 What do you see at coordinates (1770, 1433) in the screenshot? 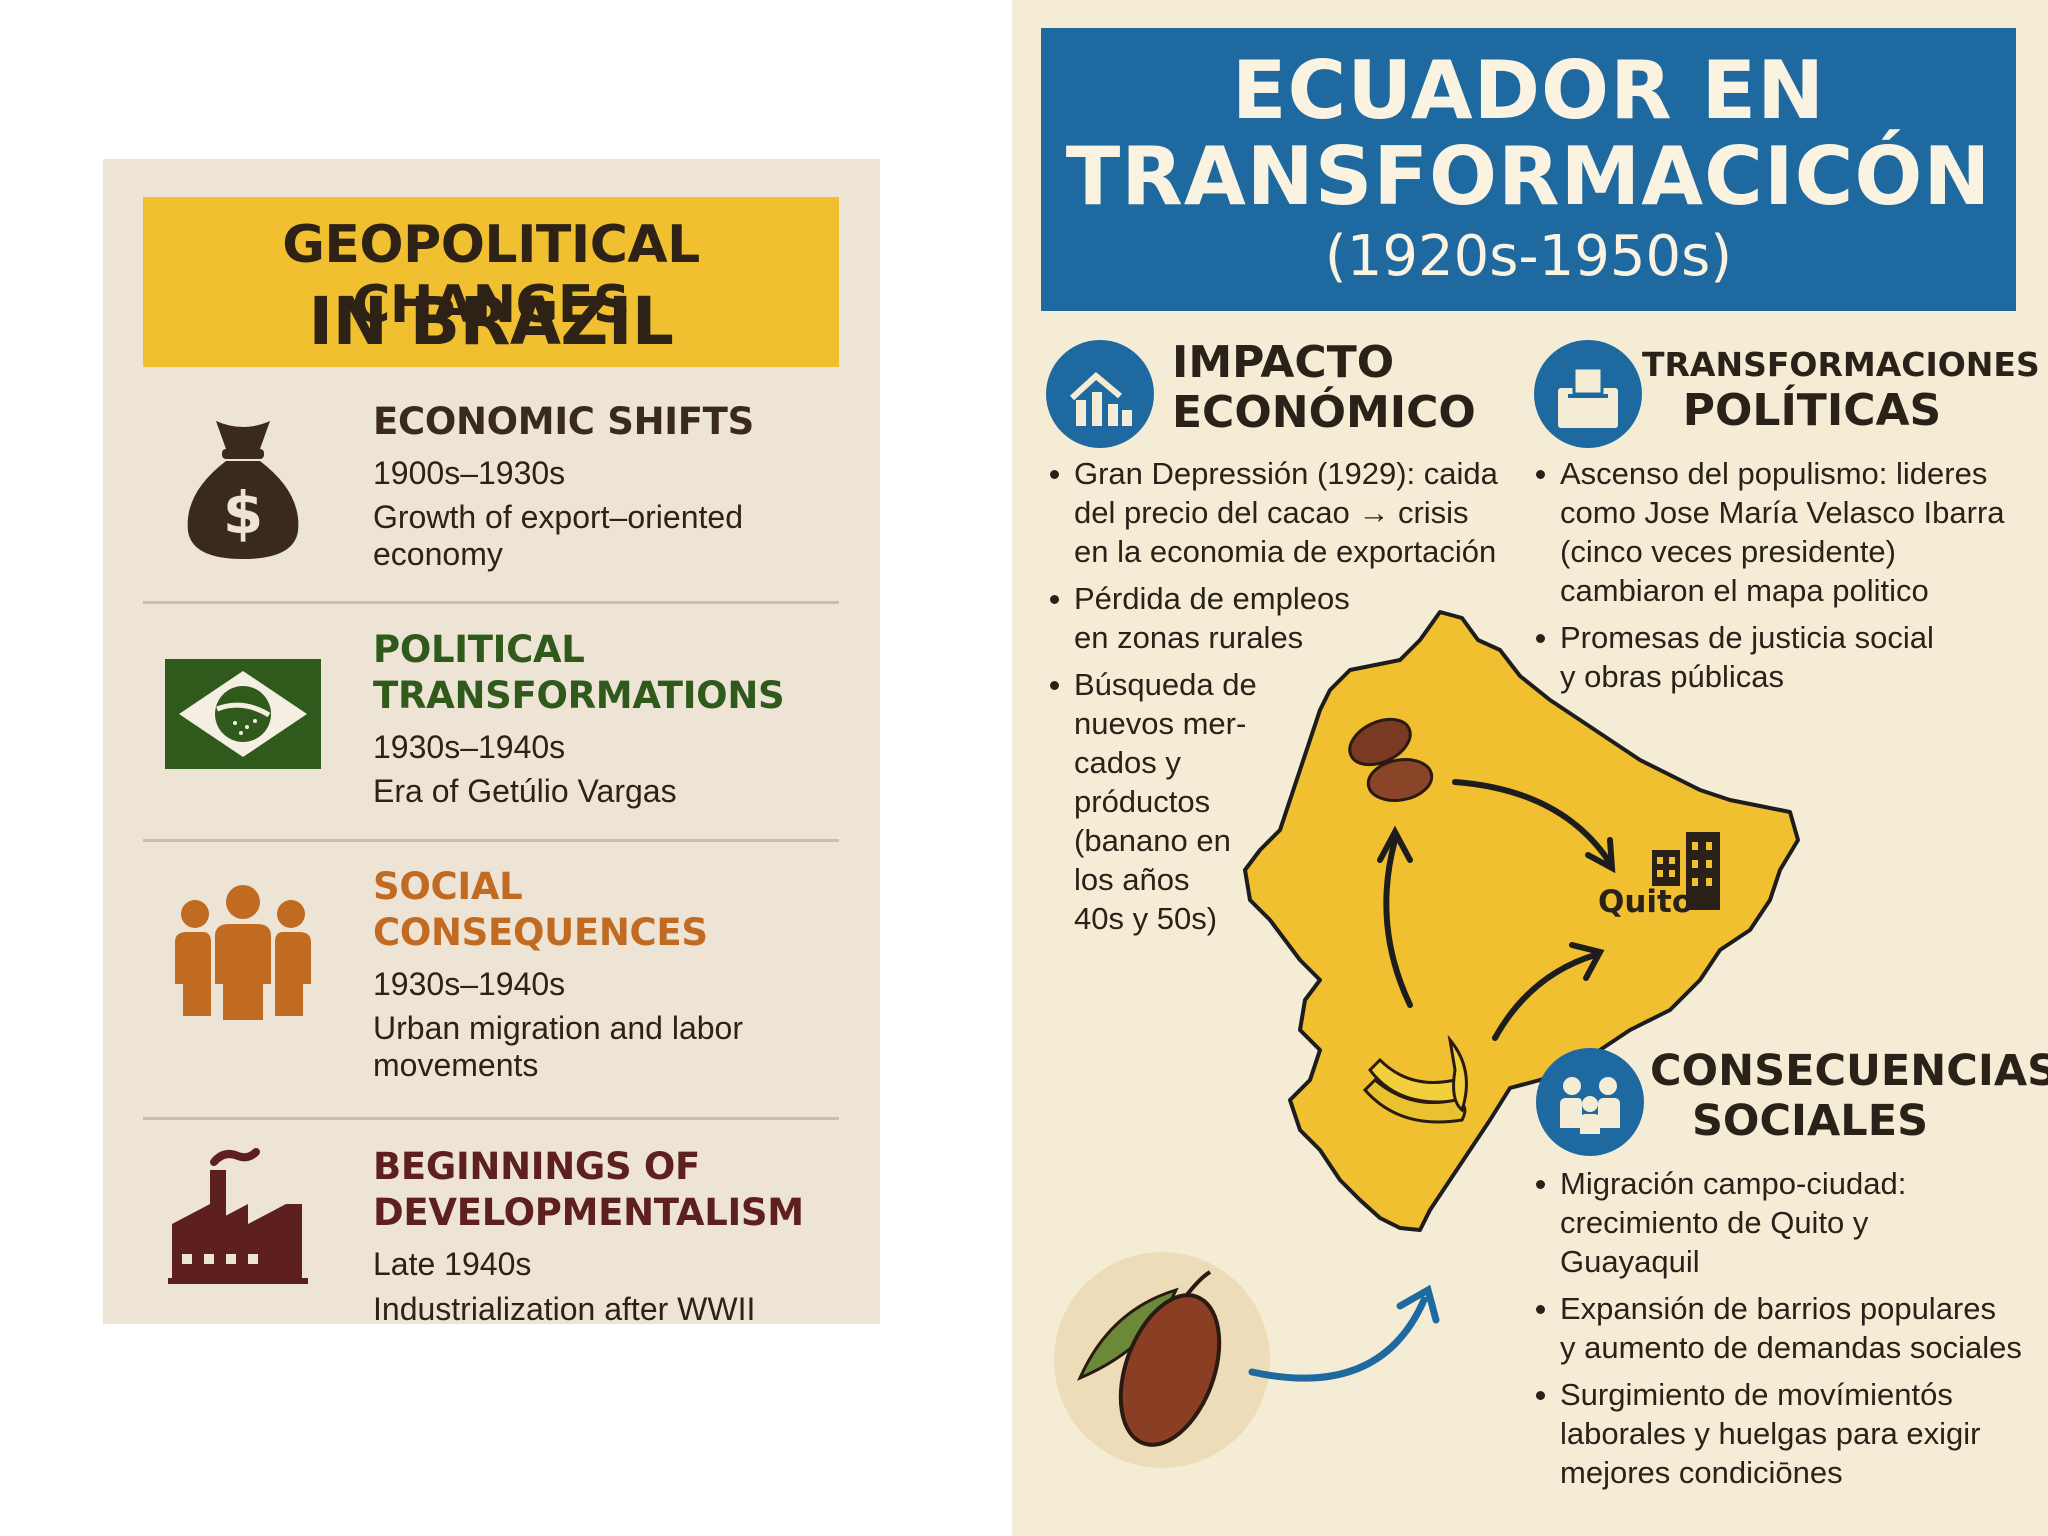
I see `bullet-line: laborales y huelgas para exigir` at bounding box center [1770, 1433].